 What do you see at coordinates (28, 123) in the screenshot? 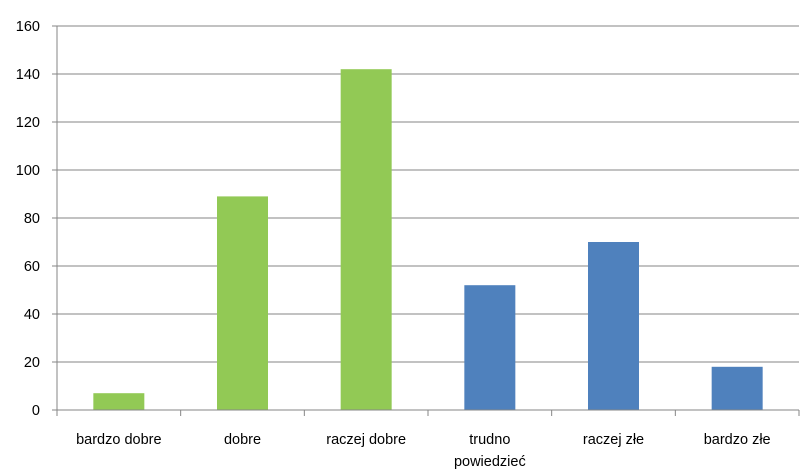
I see `y-tick-label: 120` at bounding box center [28, 123].